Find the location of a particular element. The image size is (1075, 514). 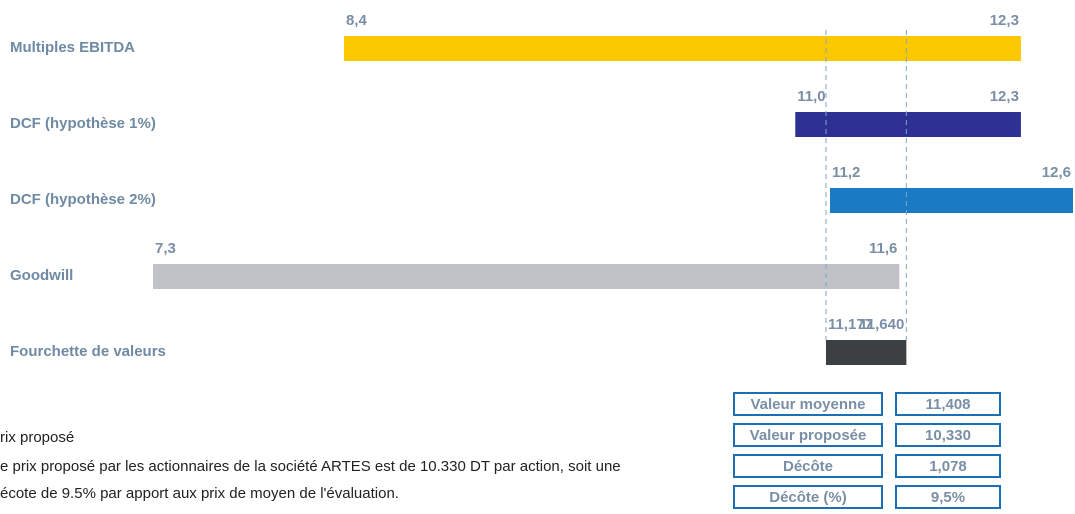

table-label: Valeur moyenne is located at coordinates (807, 404).